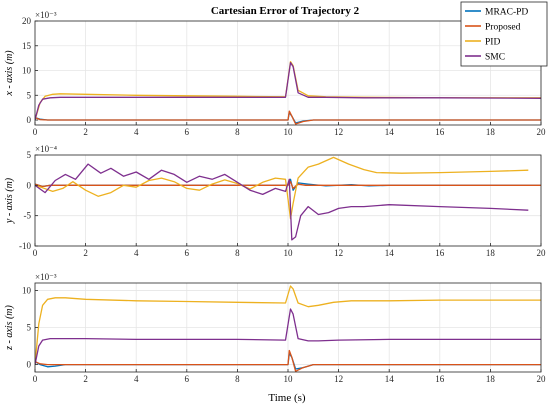 This screenshot has height=407, width=550. What do you see at coordinates (506, 13) in the screenshot?
I see `legend-label: MRAC-PD` at bounding box center [506, 13].